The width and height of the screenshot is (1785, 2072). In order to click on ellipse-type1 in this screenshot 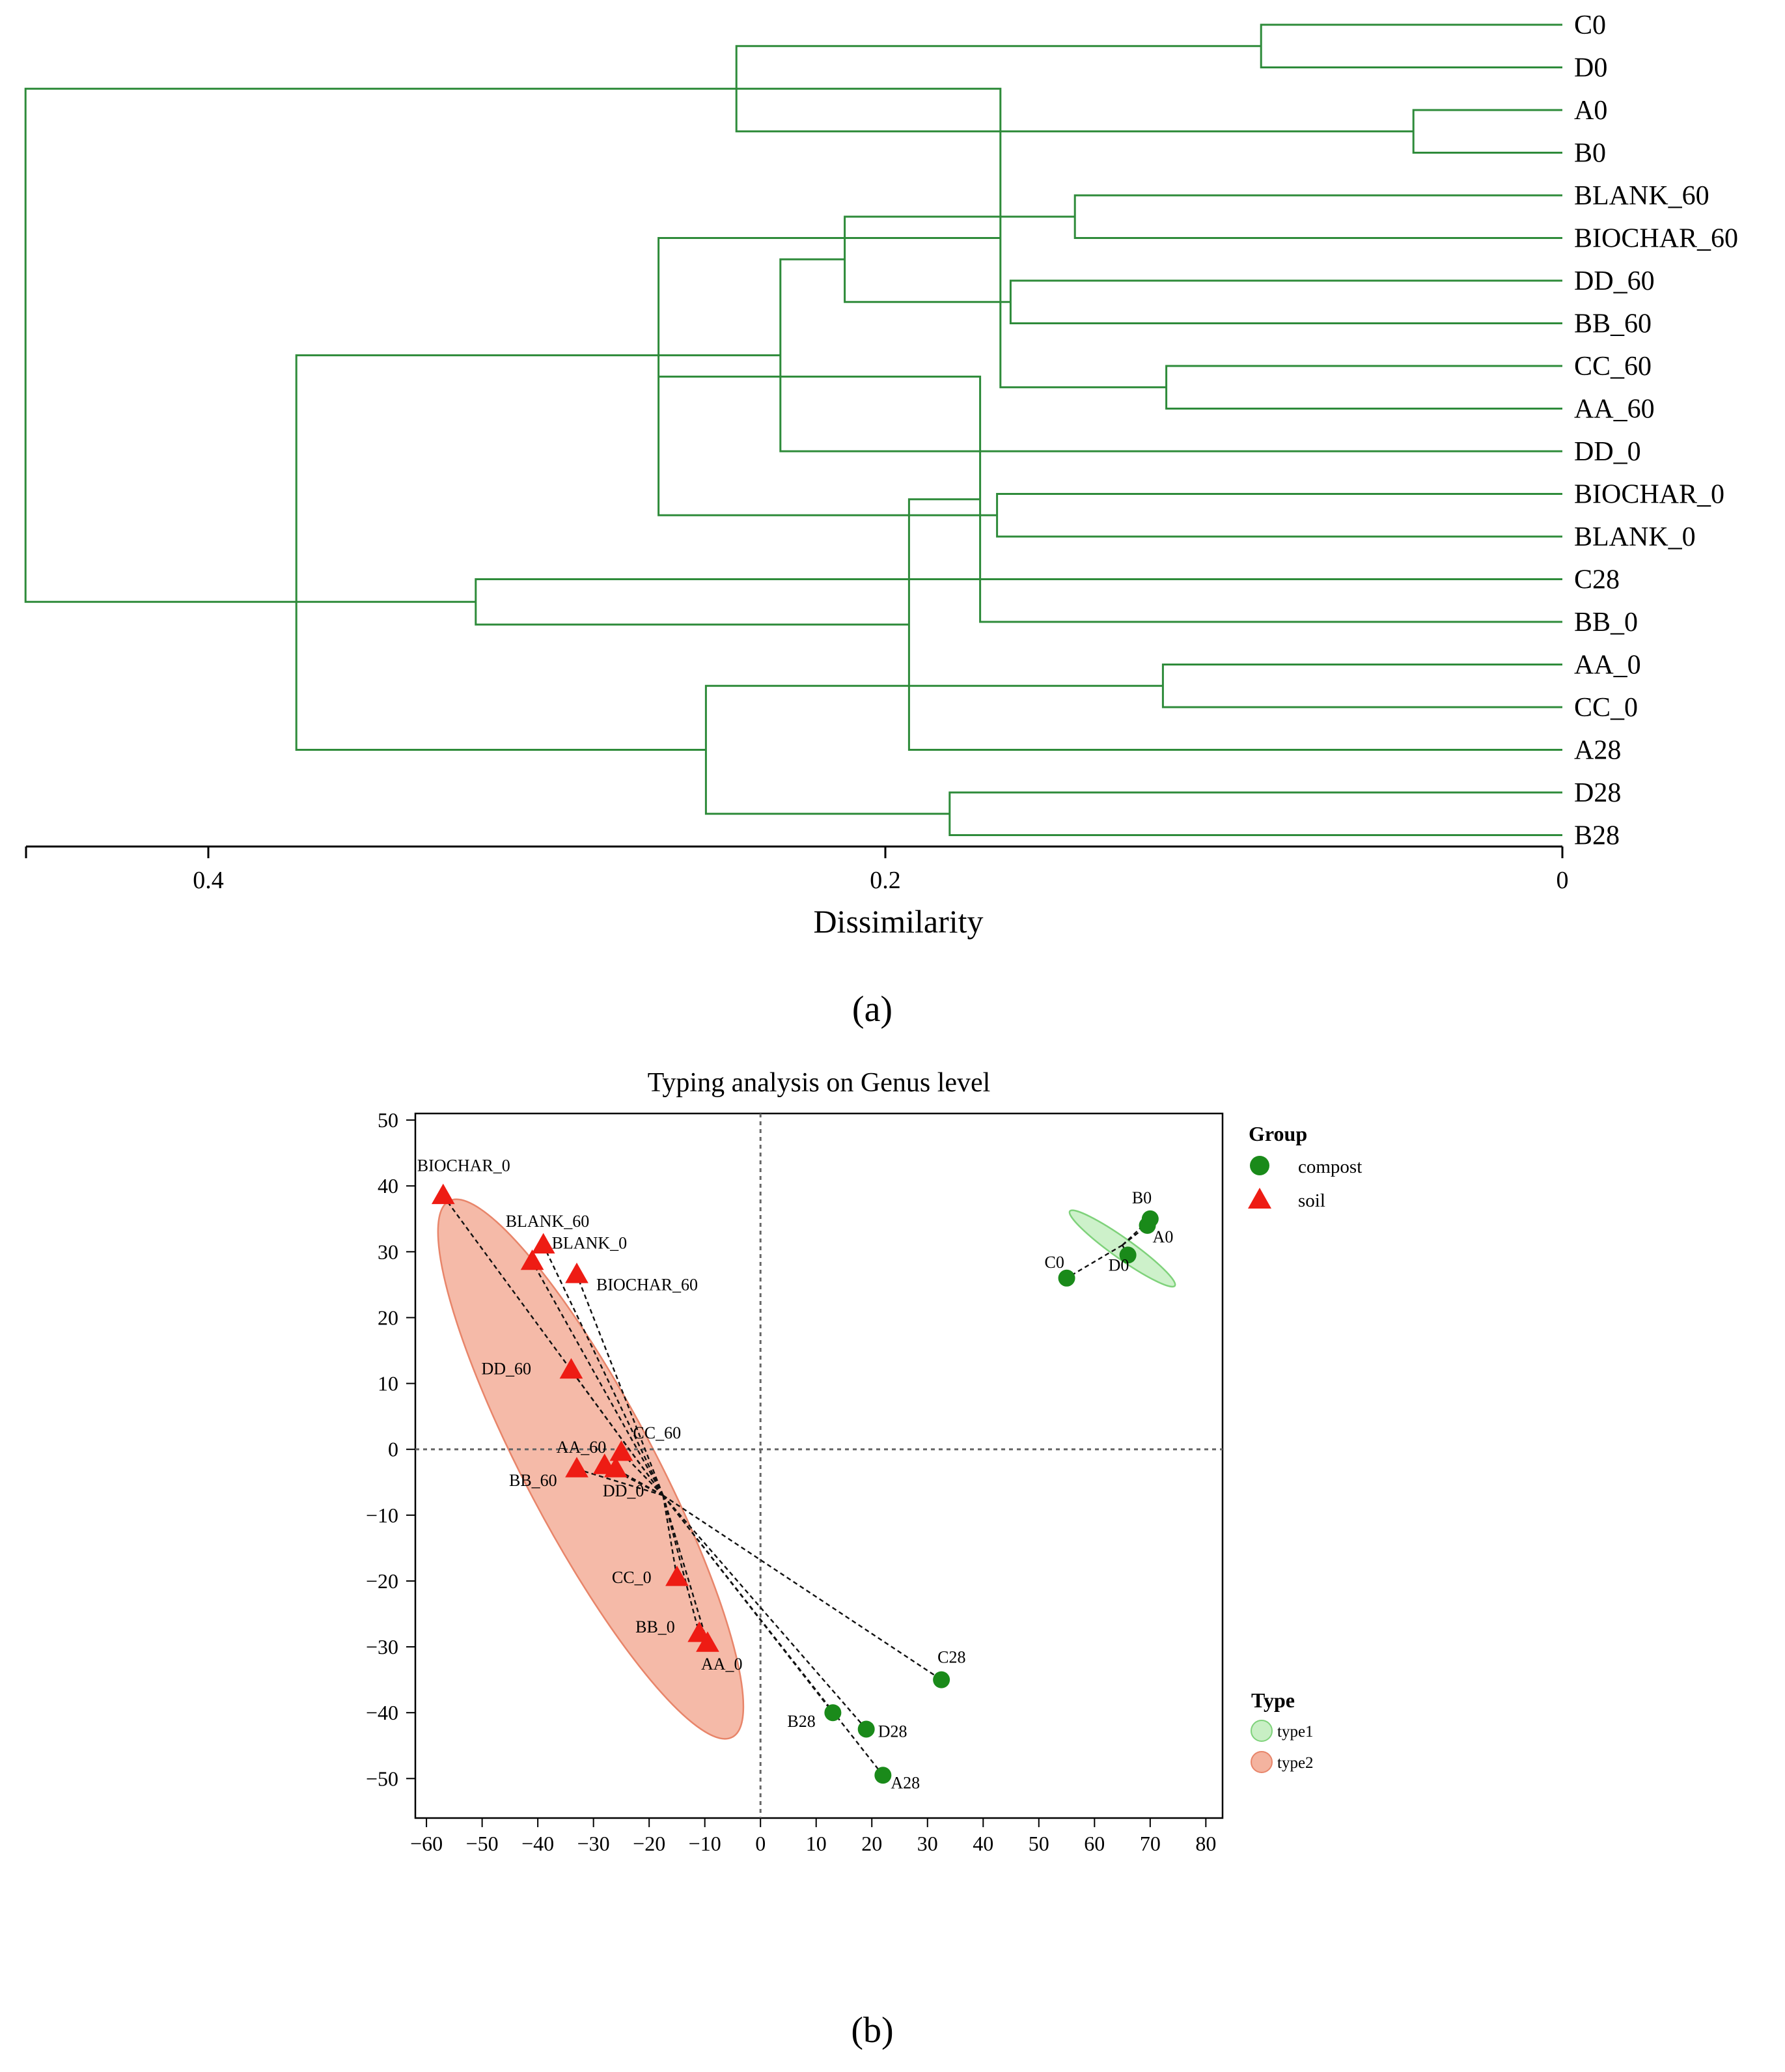, I will do `click(1122, 1249)`.